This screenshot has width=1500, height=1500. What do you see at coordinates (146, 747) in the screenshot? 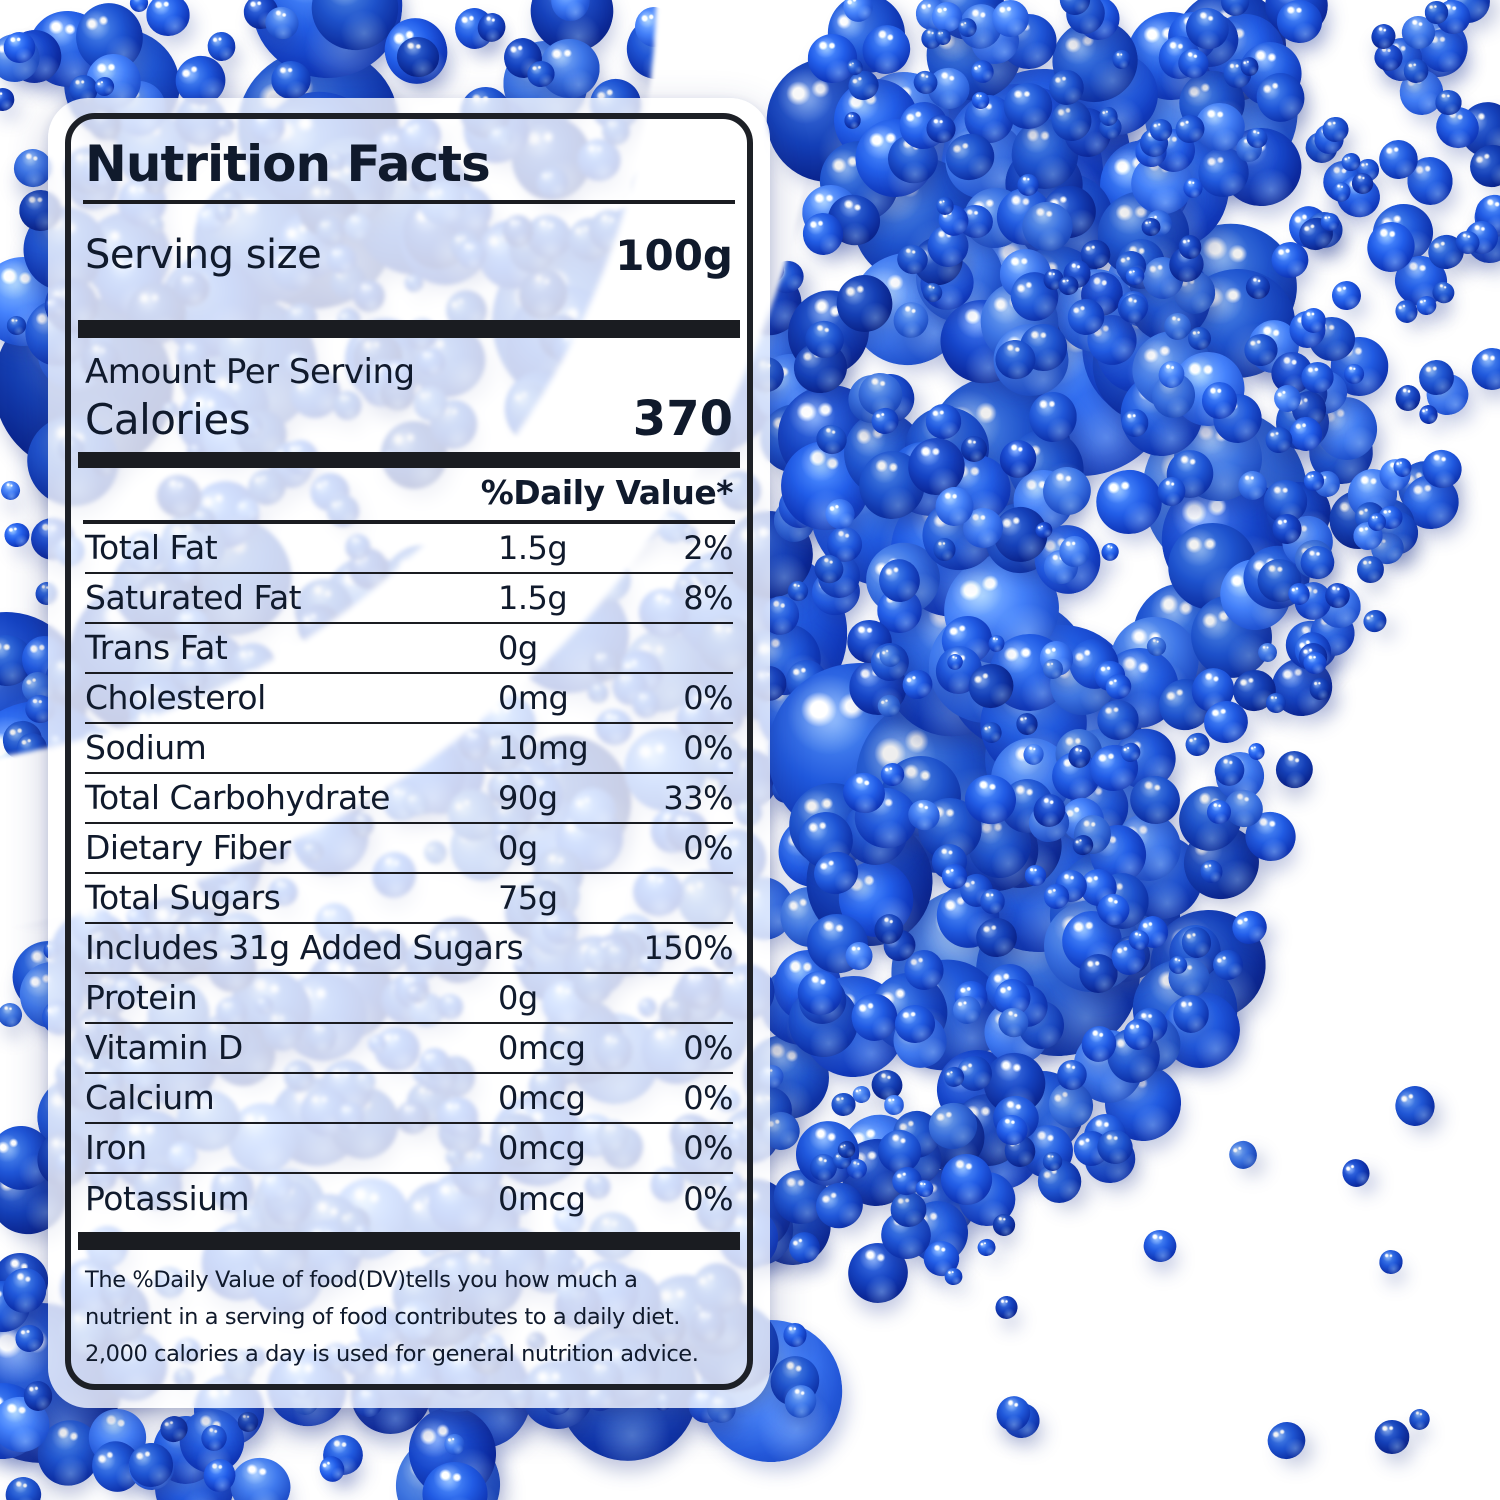
I see `nutrient-name: Sodium` at bounding box center [146, 747].